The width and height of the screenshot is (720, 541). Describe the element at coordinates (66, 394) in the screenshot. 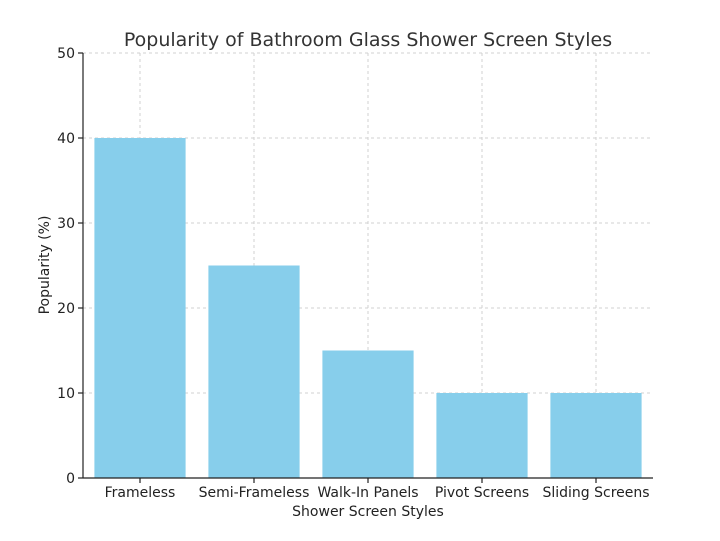

I see `y-tick-label-10: 10` at that location.